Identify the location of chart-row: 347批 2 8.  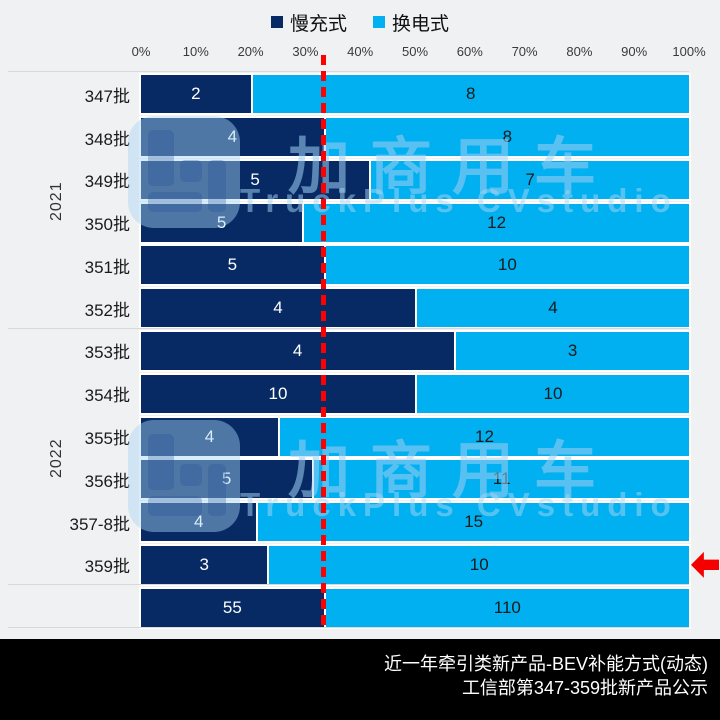
(360, 94).